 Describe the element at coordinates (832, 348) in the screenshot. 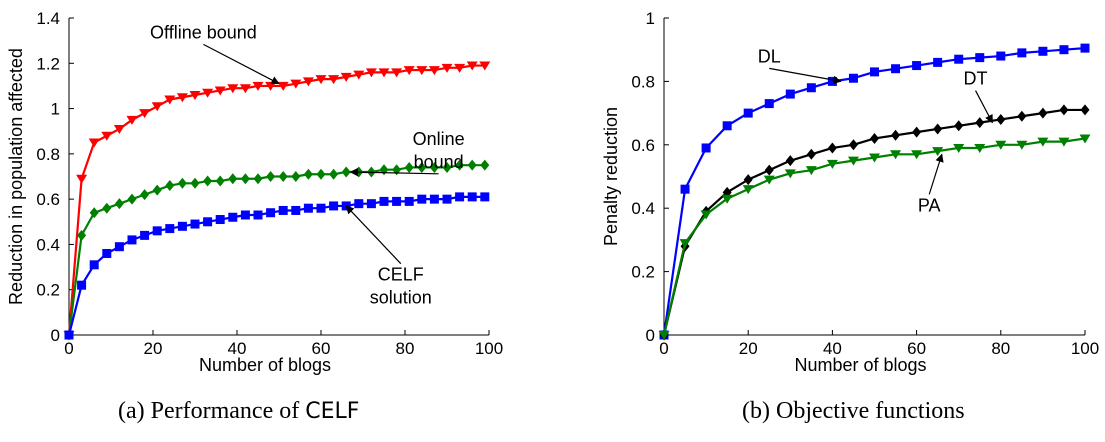

I see `x-tick-label: 40` at that location.